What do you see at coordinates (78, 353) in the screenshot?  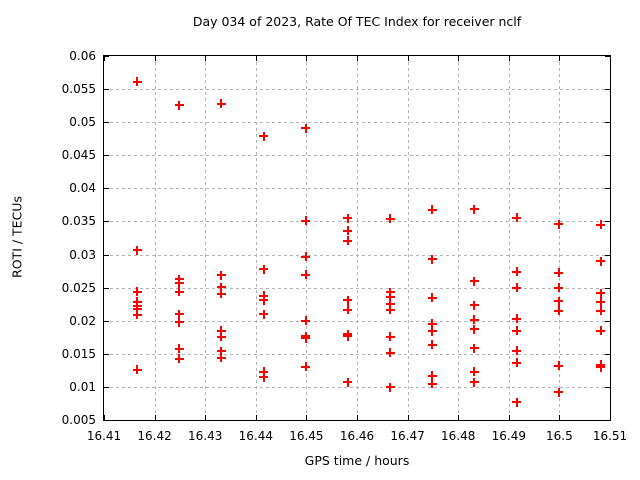 I see `y-tick-label: 0.015` at bounding box center [78, 353].